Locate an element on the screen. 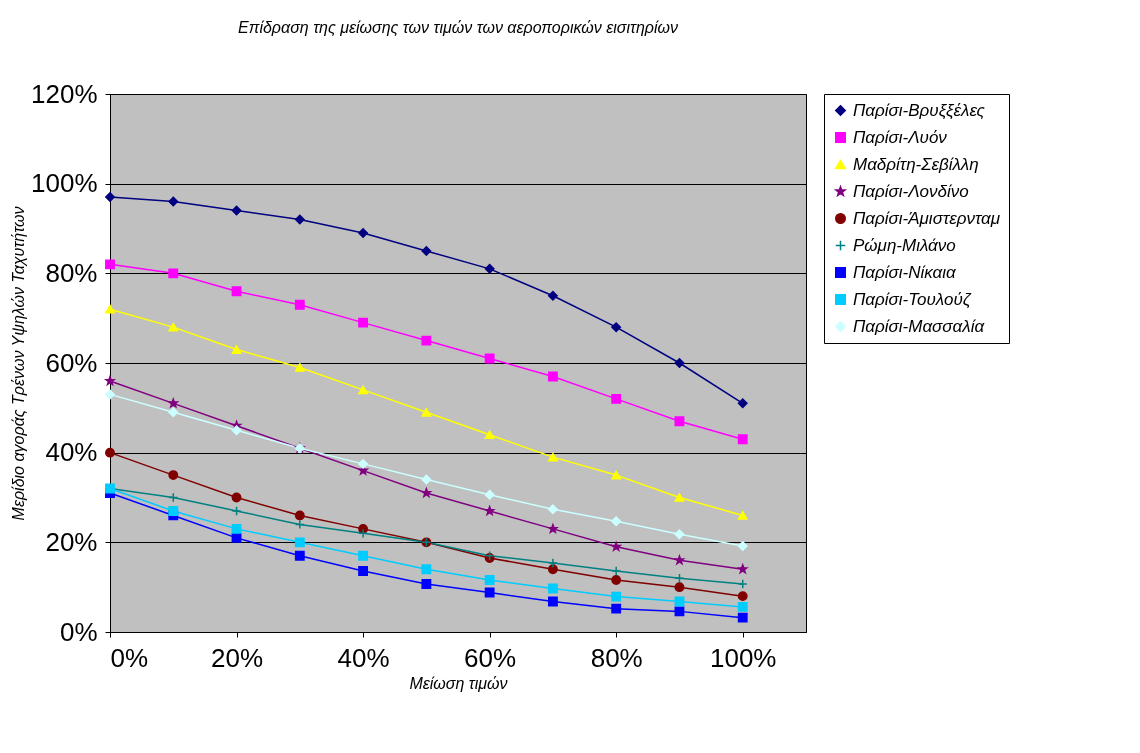  legend-label: Παρίσι-Άμιστερνταμ is located at coordinates (927, 218).